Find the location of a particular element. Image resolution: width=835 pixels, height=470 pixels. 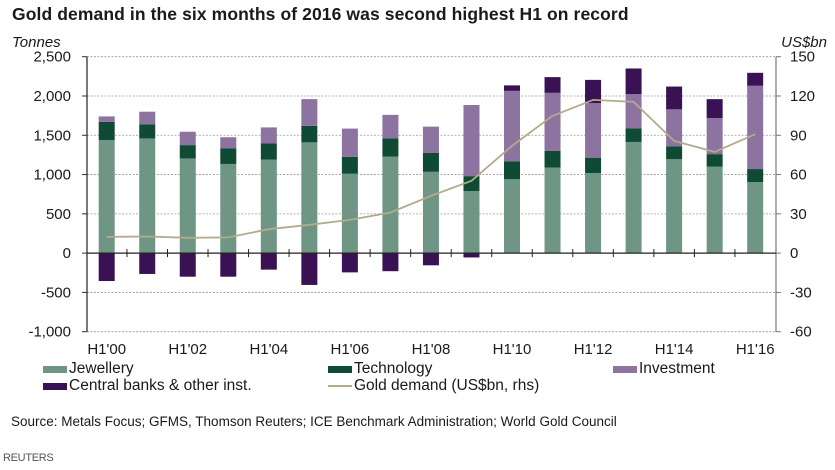

legend-label-jewellery: Jewellery is located at coordinates (101, 368).